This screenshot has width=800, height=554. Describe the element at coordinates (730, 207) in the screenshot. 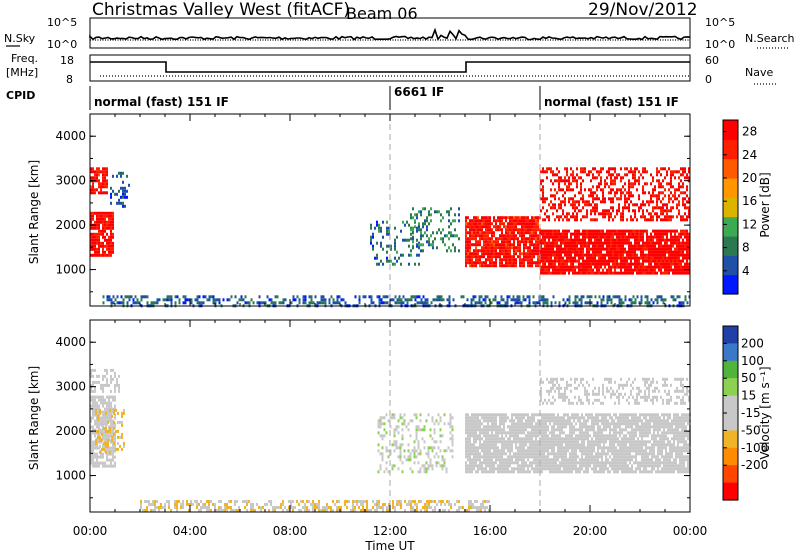

I see `colorbar-frame` at that location.